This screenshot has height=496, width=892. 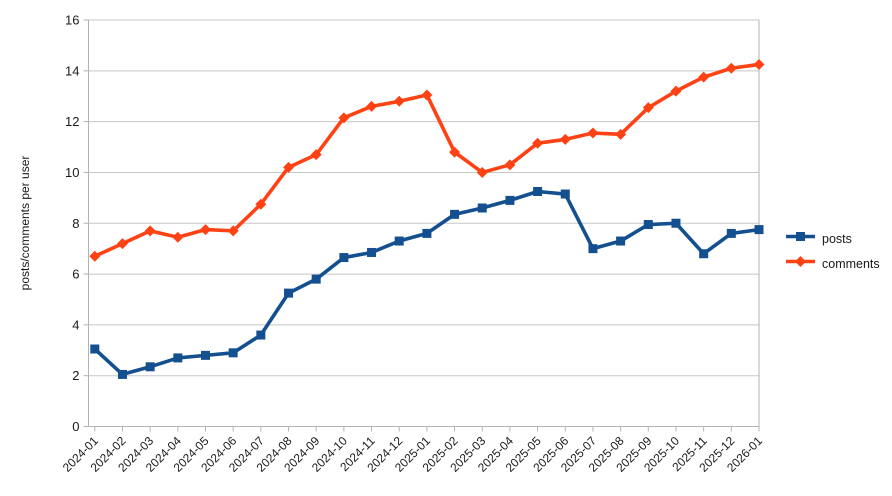 What do you see at coordinates (25, 223) in the screenshot?
I see `y-axis-title: posts/comments per user` at bounding box center [25, 223].